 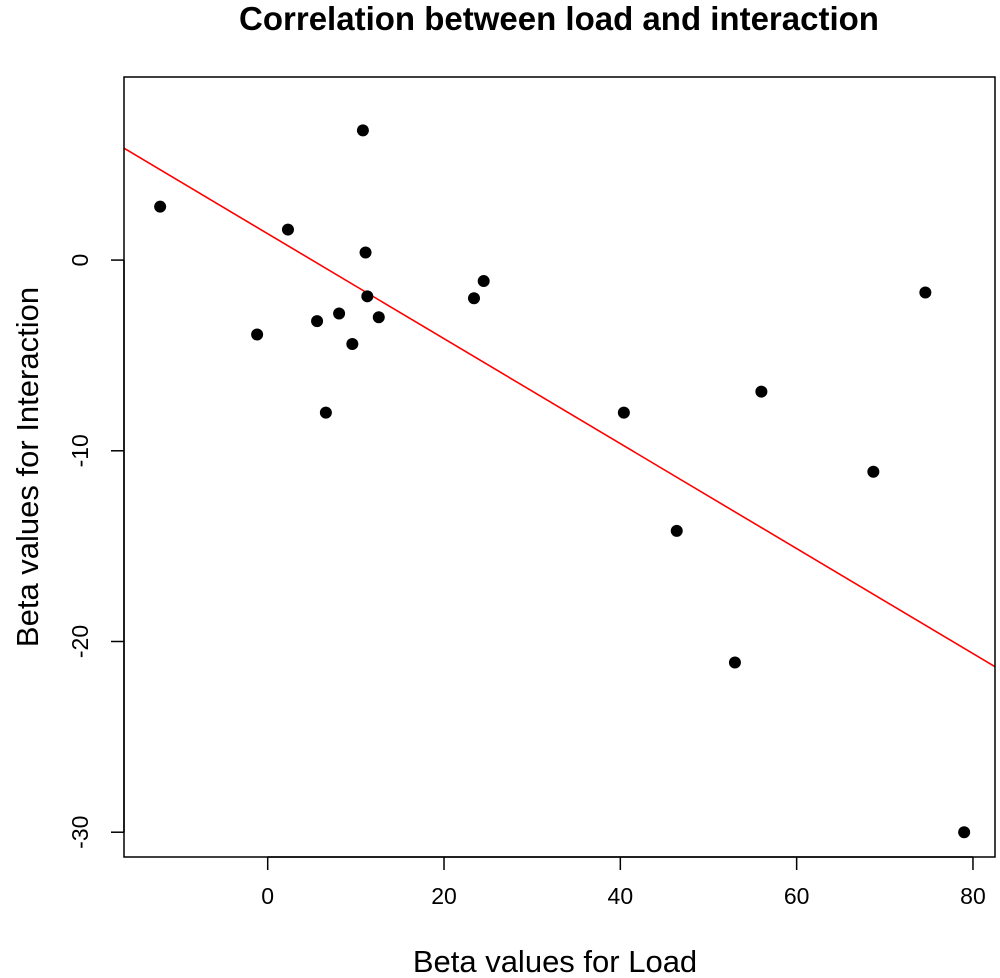 What do you see at coordinates (80, 450) in the screenshot?
I see `y-tick-label: -10` at bounding box center [80, 450].